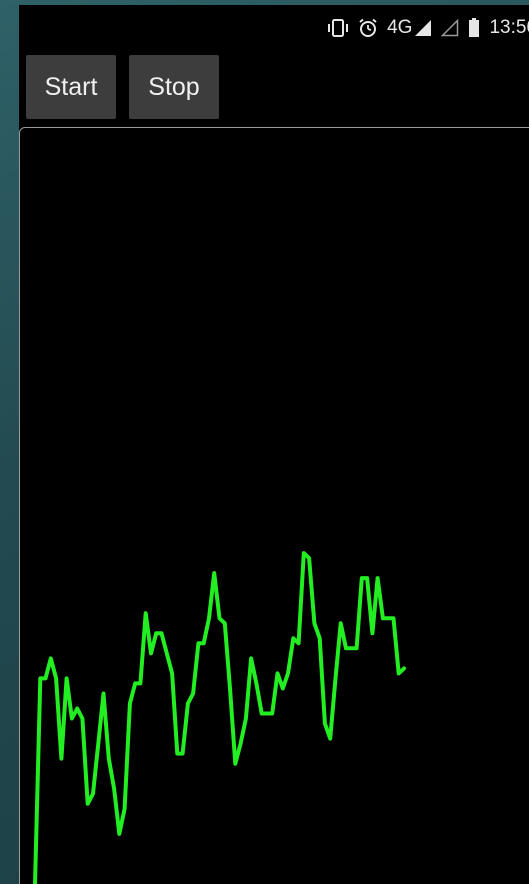 This screenshot has width=529, height=884. Describe the element at coordinates (474, 28) in the screenshot. I see `battery-icon` at that location.